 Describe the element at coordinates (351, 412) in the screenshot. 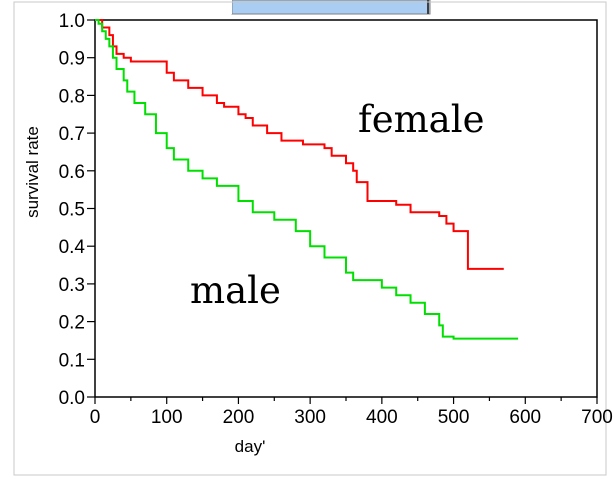

I see `x-axis: 0 100 200 300 400 500 600 700` at that location.